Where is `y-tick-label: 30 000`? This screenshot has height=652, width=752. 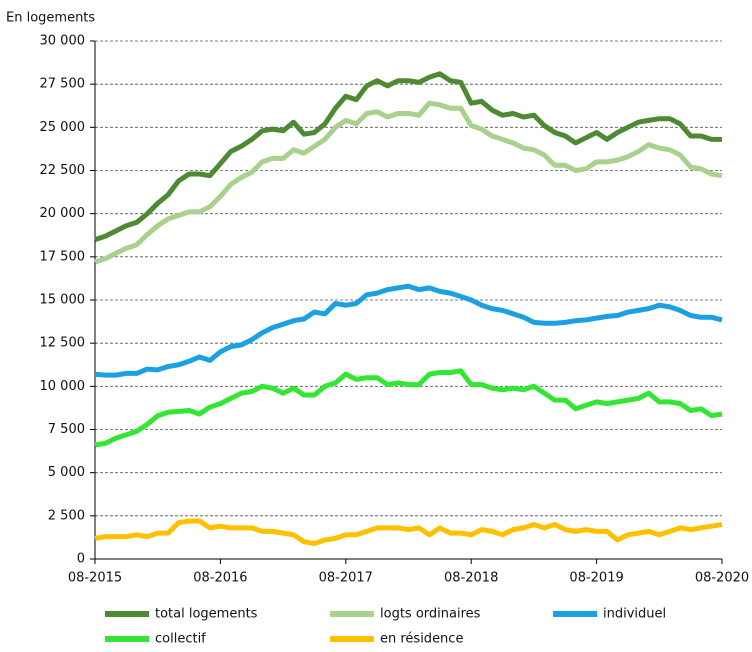 y-tick-label: 30 000 is located at coordinates (63, 41).